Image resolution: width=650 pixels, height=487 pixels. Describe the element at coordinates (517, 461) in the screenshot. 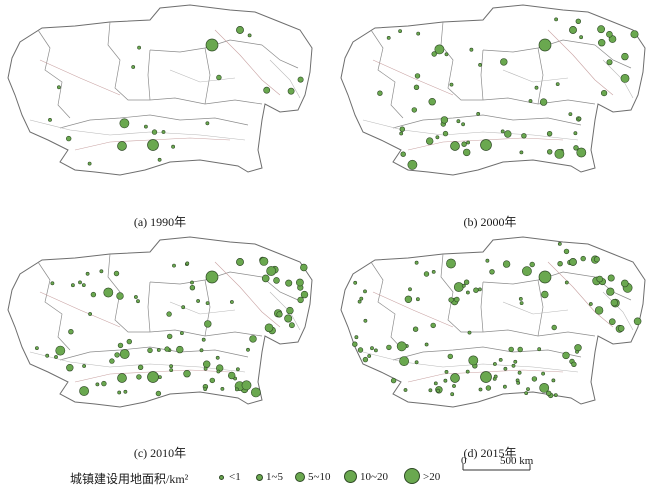

I see `scale-bar-end: 500 km` at that location.